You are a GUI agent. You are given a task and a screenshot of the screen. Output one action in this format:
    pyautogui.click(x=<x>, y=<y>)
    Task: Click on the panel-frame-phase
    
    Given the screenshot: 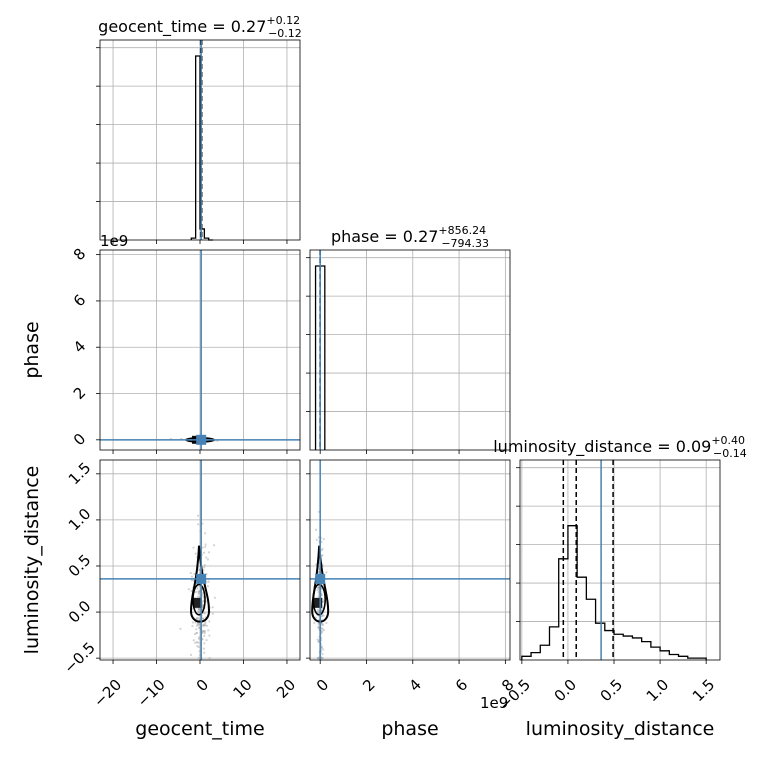 What is the action you would take?
    pyautogui.click(x=410, y=350)
    